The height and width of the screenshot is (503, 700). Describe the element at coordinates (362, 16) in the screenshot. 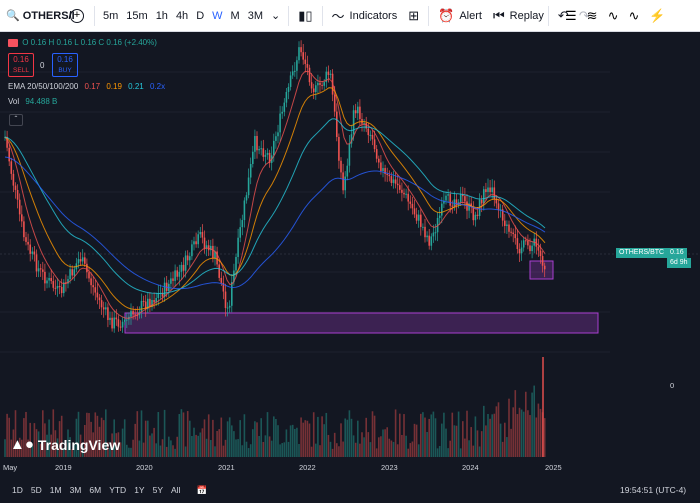

I see `indicators-button: 〜 Indicators` at that location.